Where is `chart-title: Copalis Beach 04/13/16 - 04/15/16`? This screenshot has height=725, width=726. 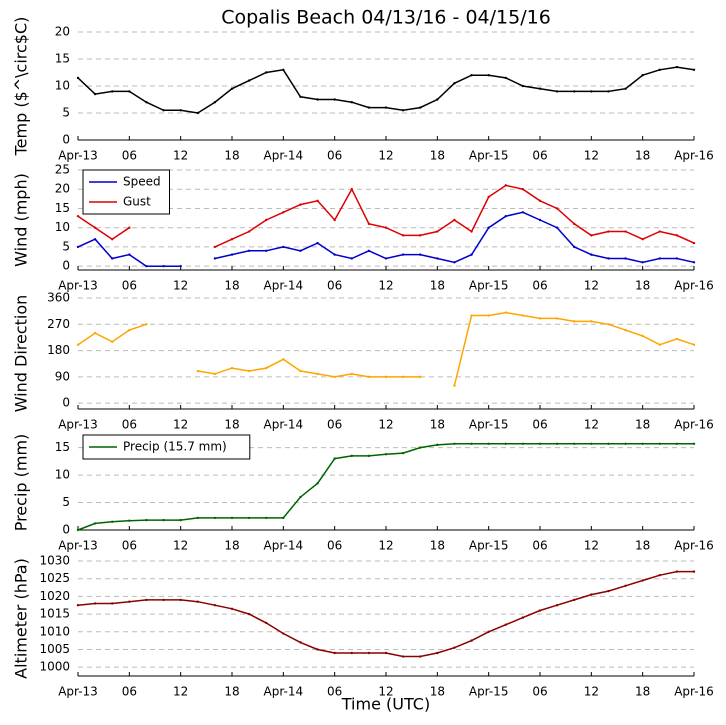 chart-title: Copalis Beach 04/13/16 - 04/15/16 is located at coordinates (386, 18).